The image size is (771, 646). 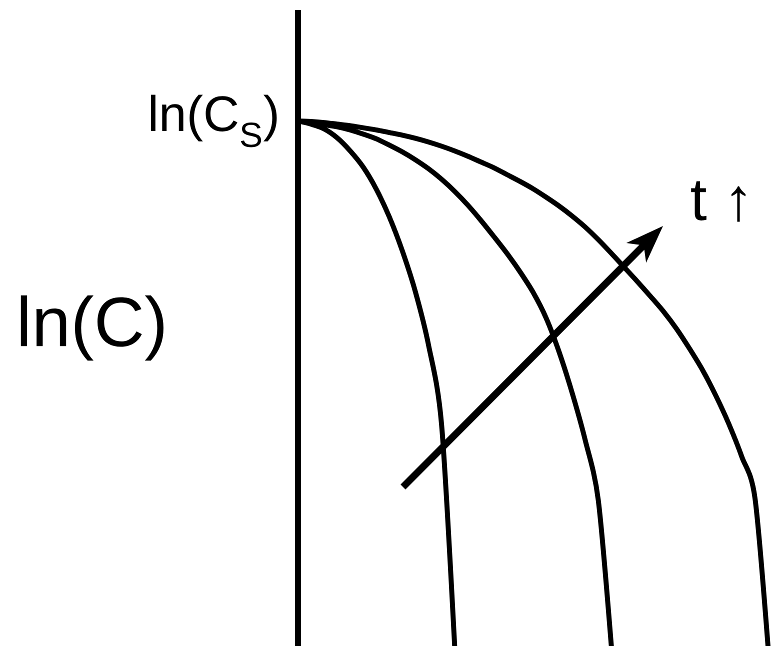 I want to click on y-axis-title: ln(C), so click(x=92, y=328).